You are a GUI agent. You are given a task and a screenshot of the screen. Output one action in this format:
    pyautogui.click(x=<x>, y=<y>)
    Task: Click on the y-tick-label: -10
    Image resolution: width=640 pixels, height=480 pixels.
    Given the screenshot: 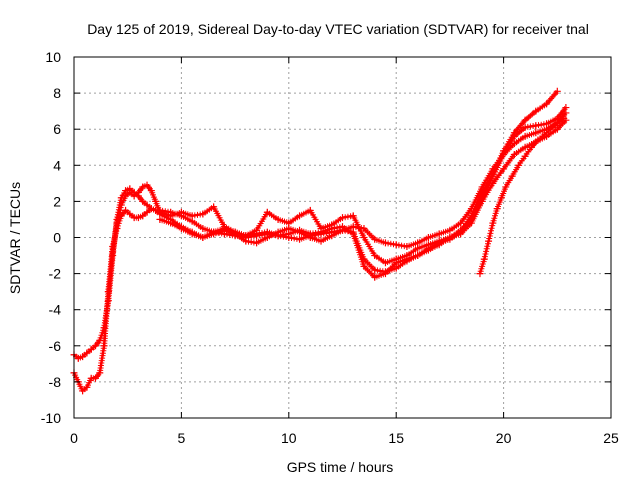 What is the action you would take?
    pyautogui.click(x=51, y=418)
    